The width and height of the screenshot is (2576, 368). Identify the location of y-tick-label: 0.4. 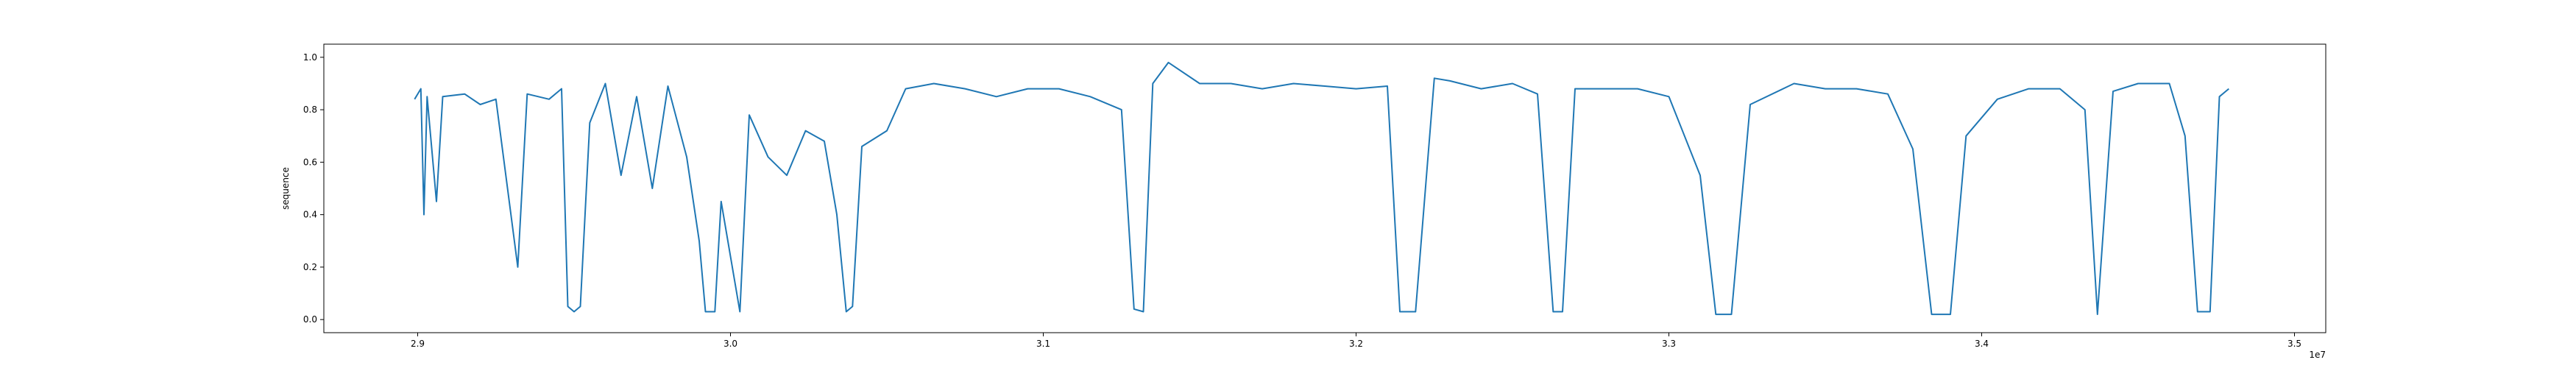
(310, 215).